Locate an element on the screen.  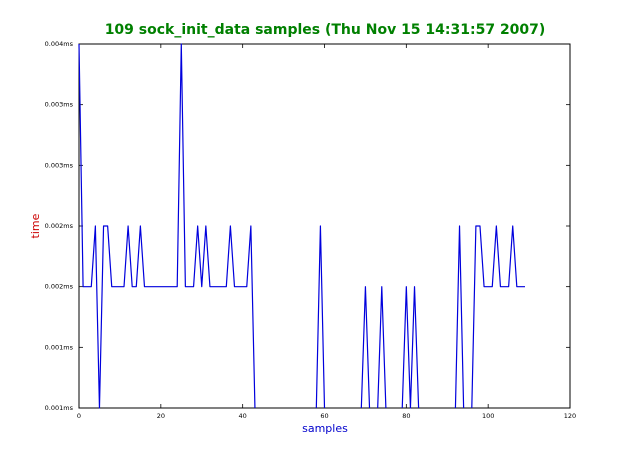
y-tick-label: 0.004ms is located at coordinates (59, 44).